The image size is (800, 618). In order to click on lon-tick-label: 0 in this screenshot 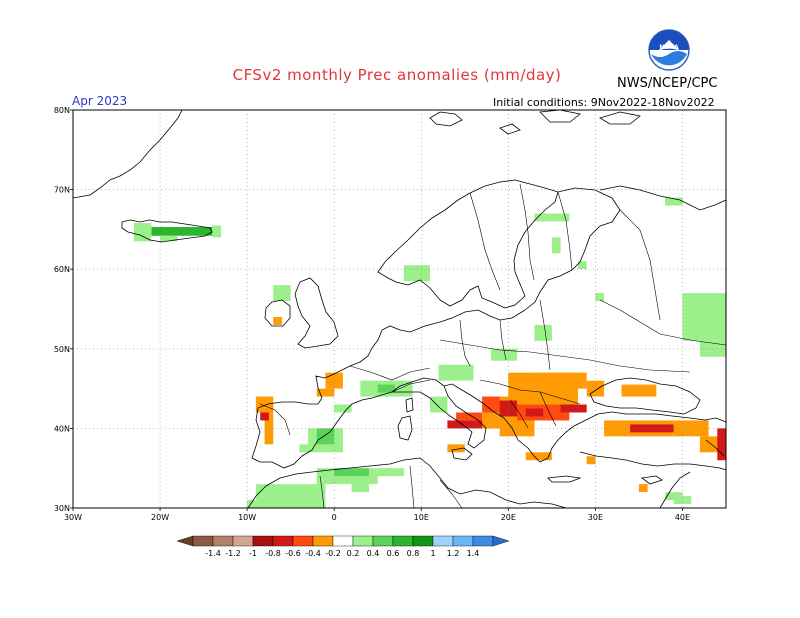, I will do `click(334, 517)`.